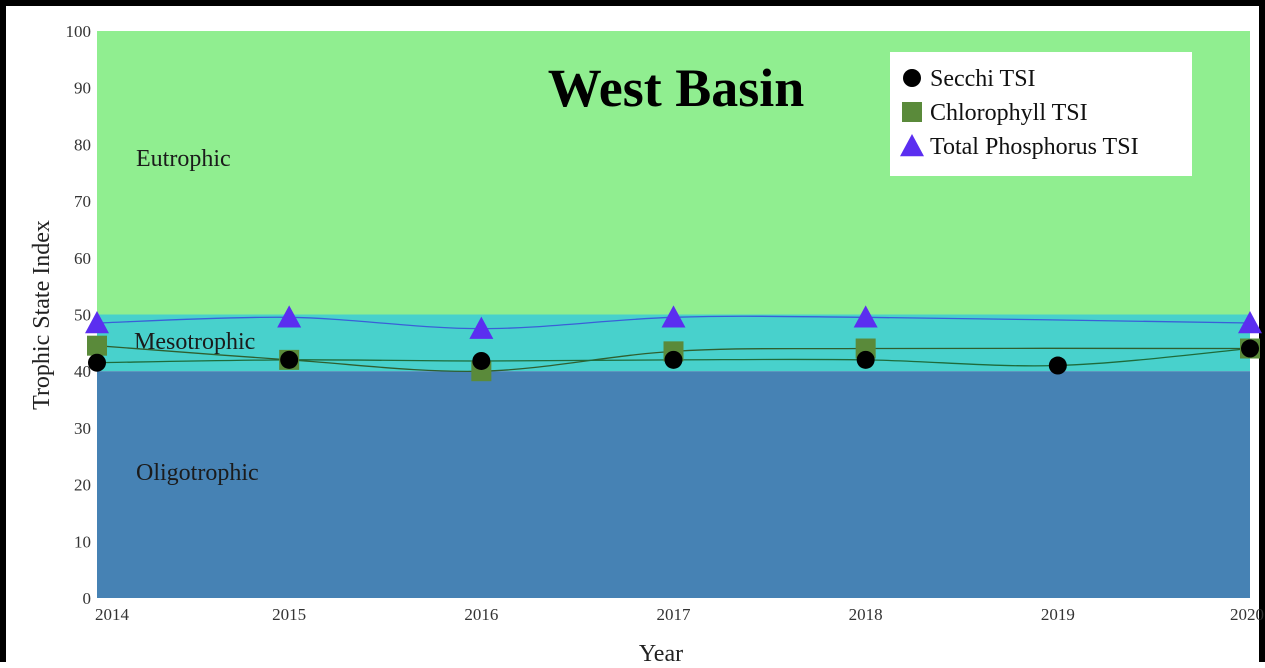 Image resolution: width=1265 pixels, height=668 pixels. Describe the element at coordinates (865, 359) in the screenshot. I see `point-secchi-tsi-2018` at that location.